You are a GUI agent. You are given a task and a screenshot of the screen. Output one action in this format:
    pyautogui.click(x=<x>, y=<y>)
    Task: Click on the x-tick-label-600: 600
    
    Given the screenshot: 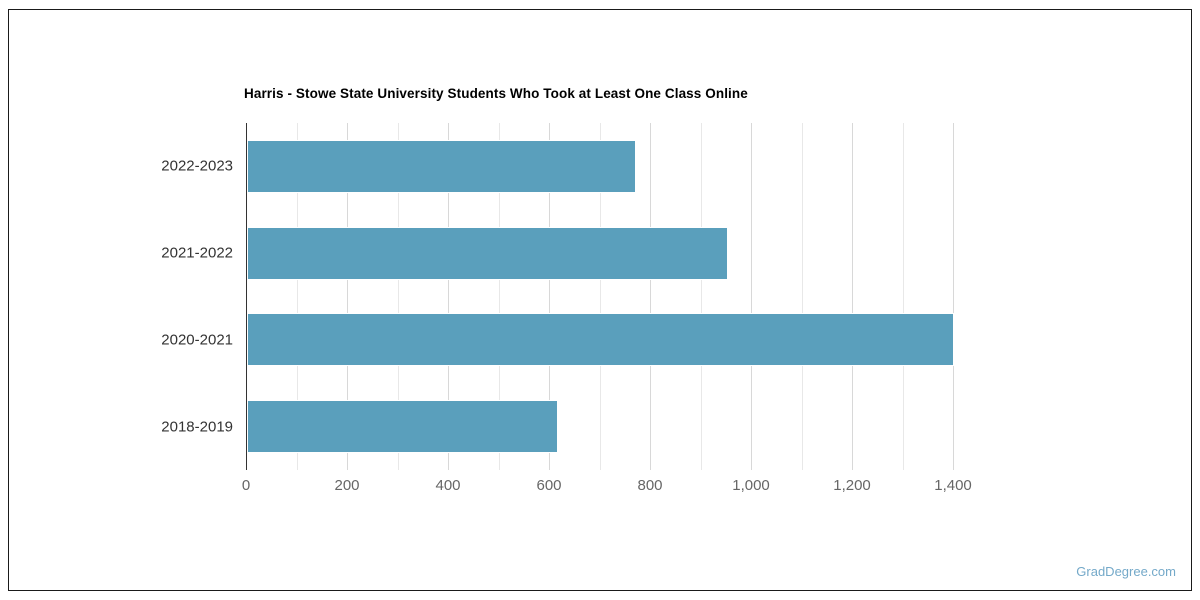 What is the action you would take?
    pyautogui.click(x=549, y=485)
    